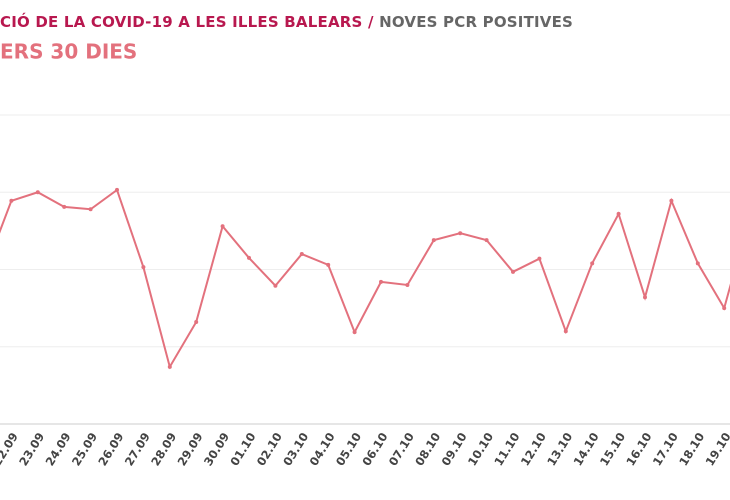 This screenshot has width=730, height=500. I want to click on x-tick-label: 03.10, so click(295, 449).